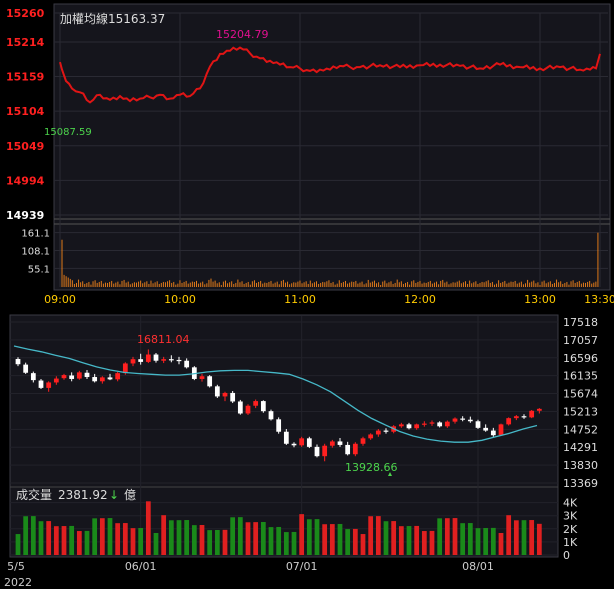 The height and width of the screenshot is (589, 614). Describe the element at coordinates (68, 132) in the screenshot. I see `intraday-low-label: 15087.59` at that location.